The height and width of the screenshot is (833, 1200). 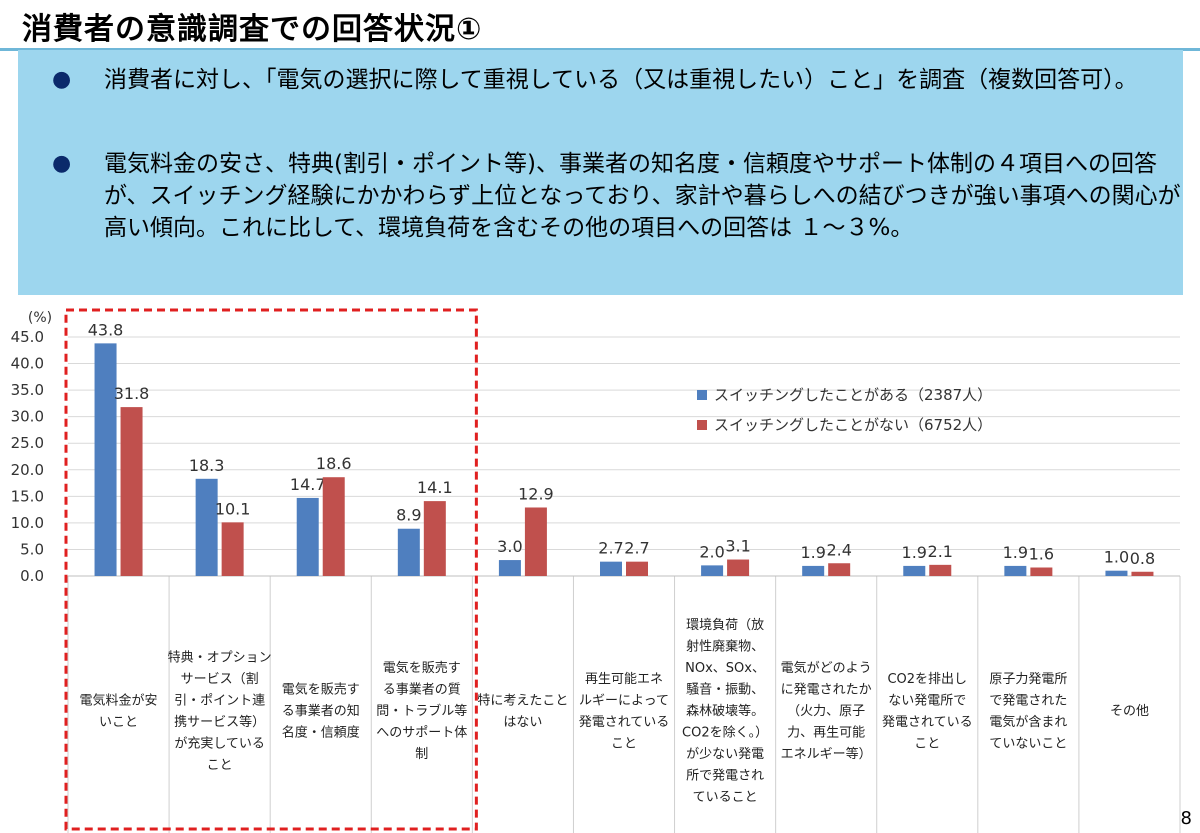 I want to click on bar-value-label: 1.0, so click(x=1116, y=557).